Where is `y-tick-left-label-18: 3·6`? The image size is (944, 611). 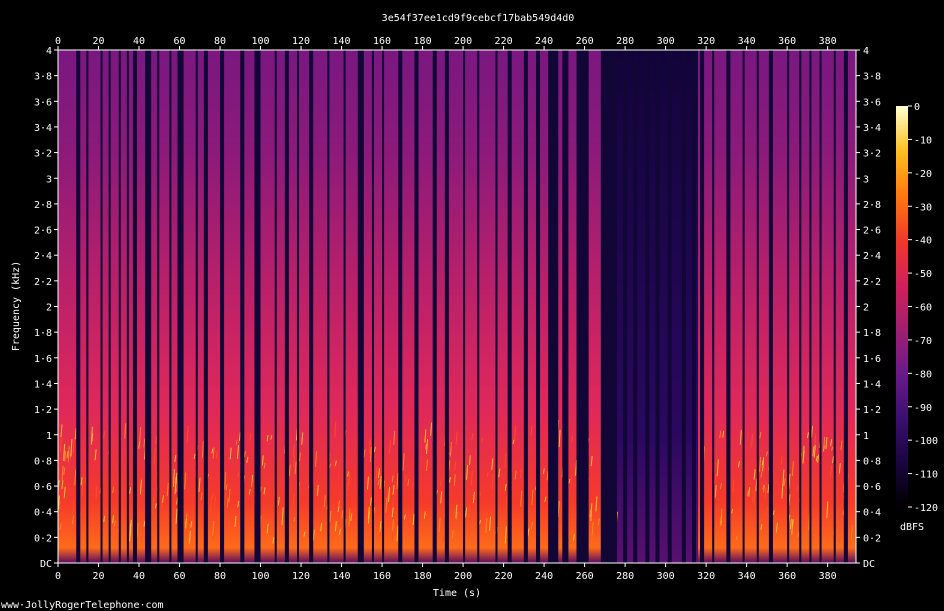 y-tick-left-label-18: 3·6 is located at coordinates (43, 102).